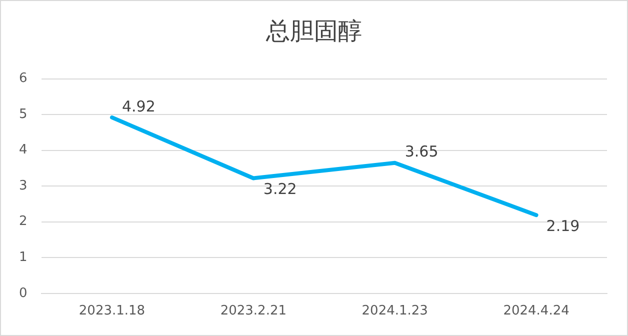 The height and width of the screenshot is (336, 628). I want to click on y-tick-label: 3, so click(23, 186).